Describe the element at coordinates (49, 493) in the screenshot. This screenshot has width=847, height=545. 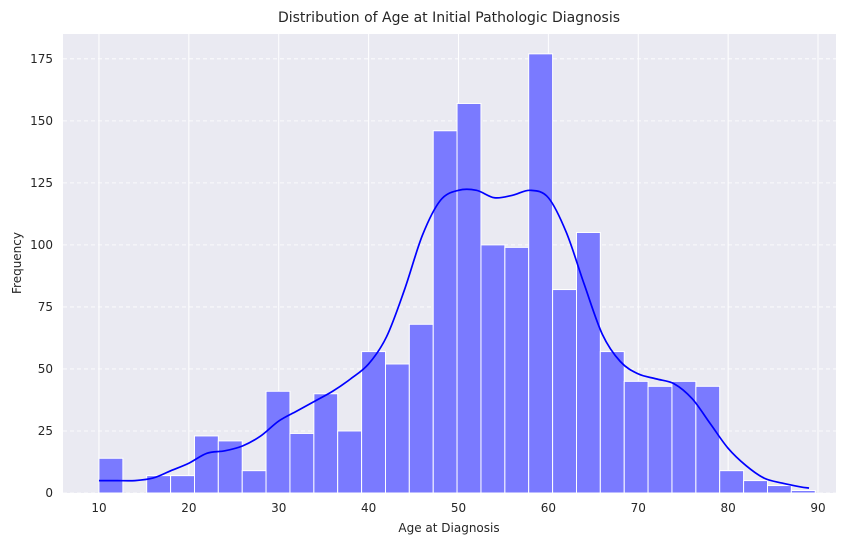
I see `y-tick-label: 0` at that location.